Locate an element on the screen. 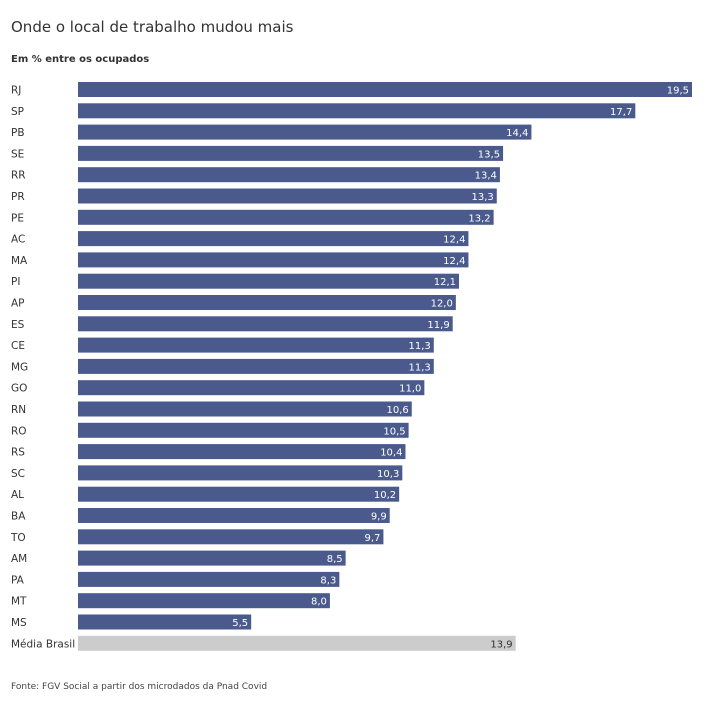 The height and width of the screenshot is (720, 720). category-label: RS is located at coordinates (18, 453).